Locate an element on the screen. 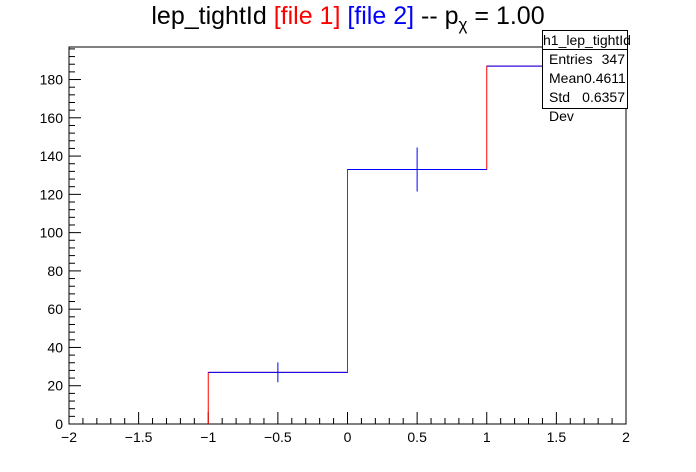  stats-mean-row: Mean 0.4611 is located at coordinates (585, 78).